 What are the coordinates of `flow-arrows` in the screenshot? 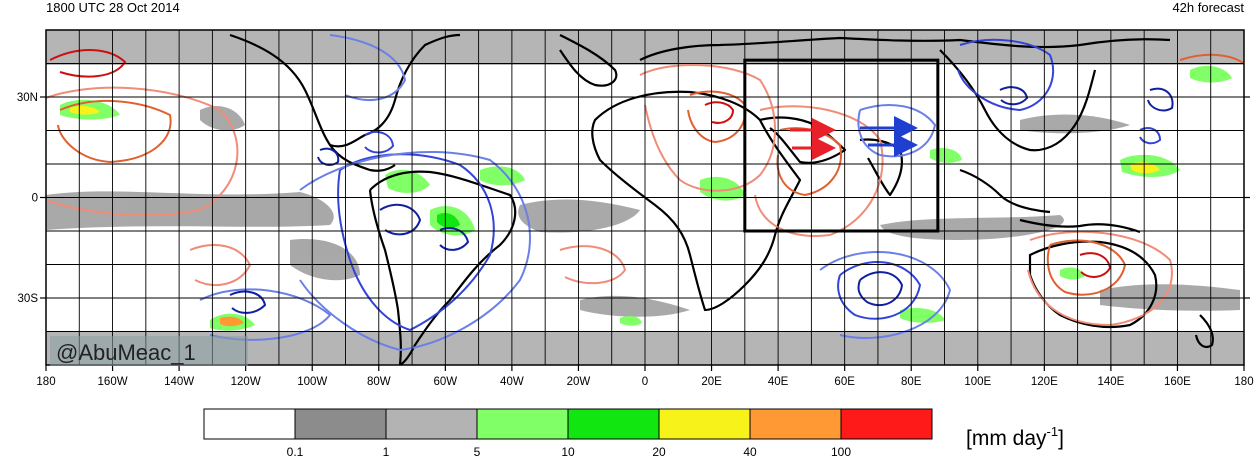 It's located at (854, 138).